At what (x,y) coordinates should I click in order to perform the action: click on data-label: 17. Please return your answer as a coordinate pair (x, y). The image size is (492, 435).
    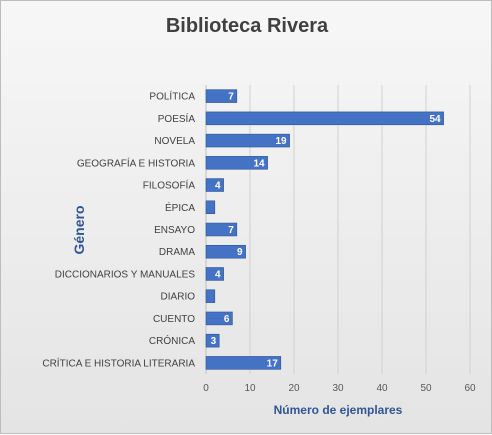
    Looking at the image, I should click on (273, 363).